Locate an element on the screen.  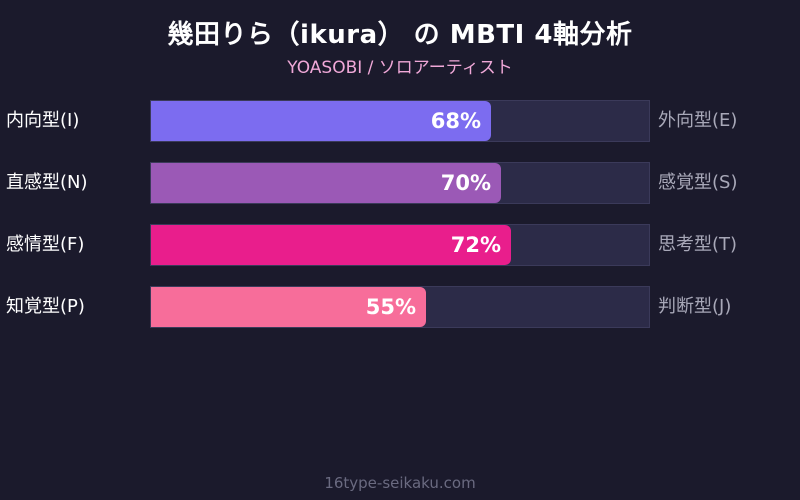
left-trait-label: 知覚型(P) is located at coordinates (45, 306).